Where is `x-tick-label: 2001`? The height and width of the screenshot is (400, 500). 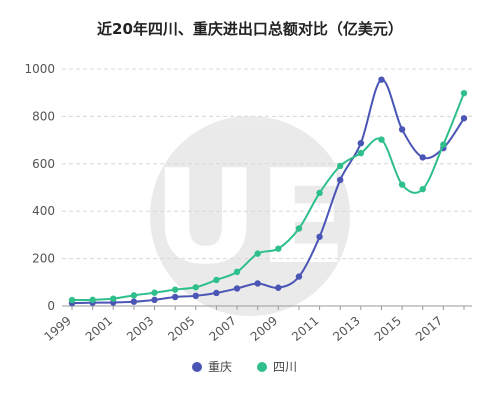
x-tick-label: 2001 is located at coordinates (99, 329).